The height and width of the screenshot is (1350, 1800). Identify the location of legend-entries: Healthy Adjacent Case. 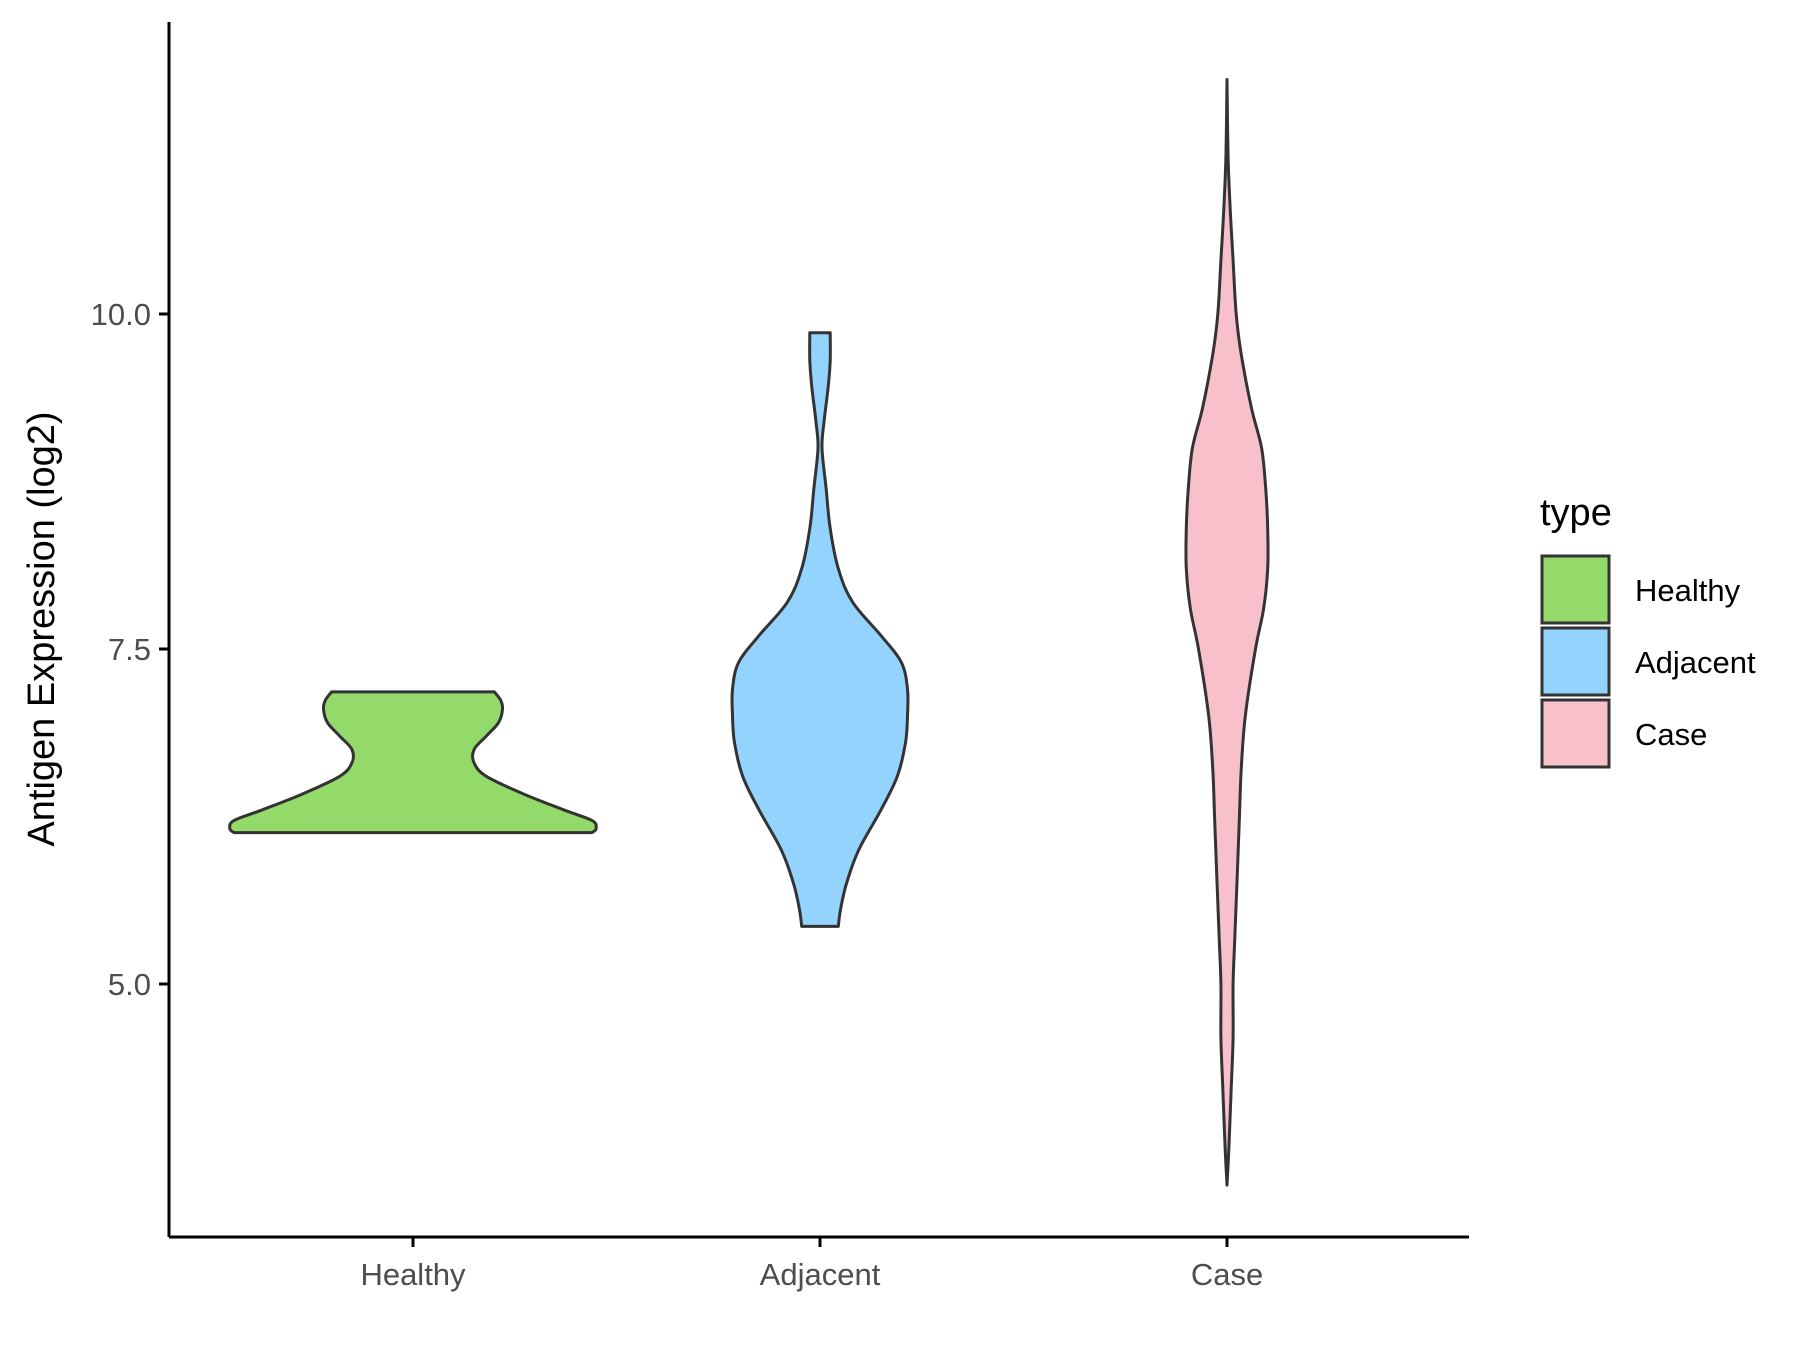
(1648, 661).